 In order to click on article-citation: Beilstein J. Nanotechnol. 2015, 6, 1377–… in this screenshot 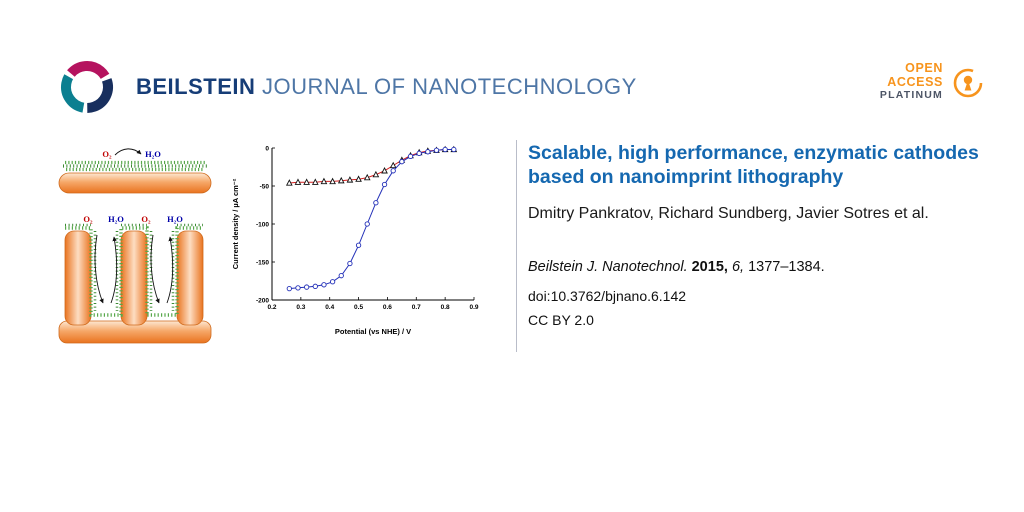, I will do `click(754, 267)`.